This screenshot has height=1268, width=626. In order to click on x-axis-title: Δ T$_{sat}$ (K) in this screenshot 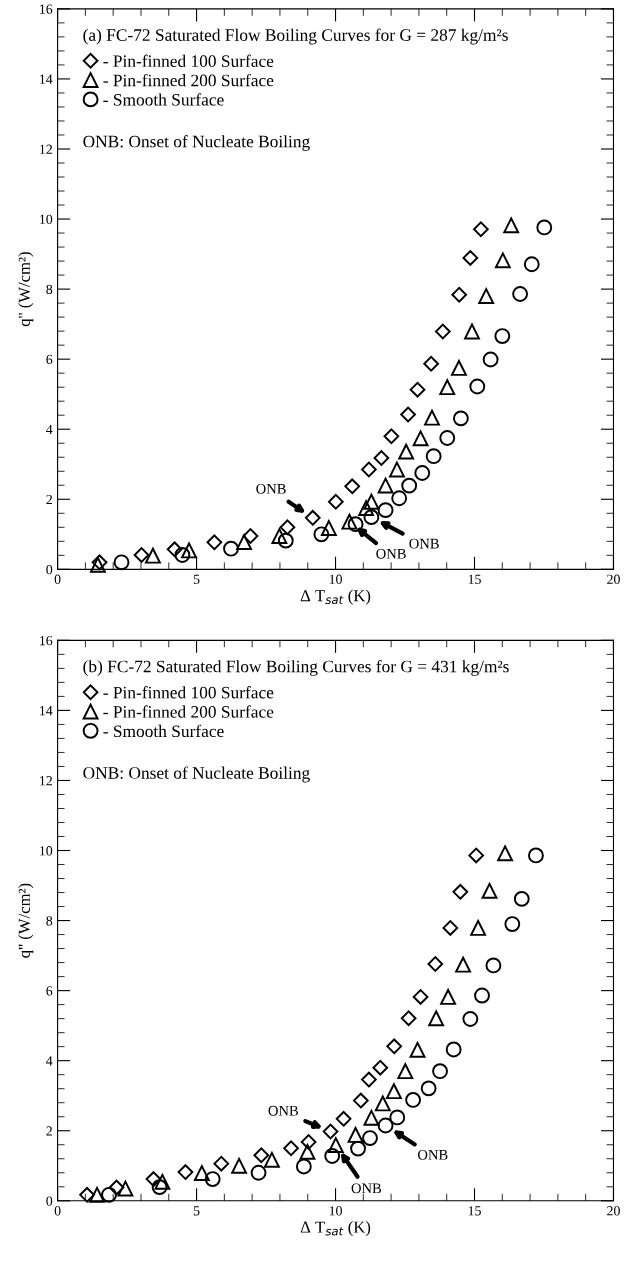, I will do `click(335, 597)`.